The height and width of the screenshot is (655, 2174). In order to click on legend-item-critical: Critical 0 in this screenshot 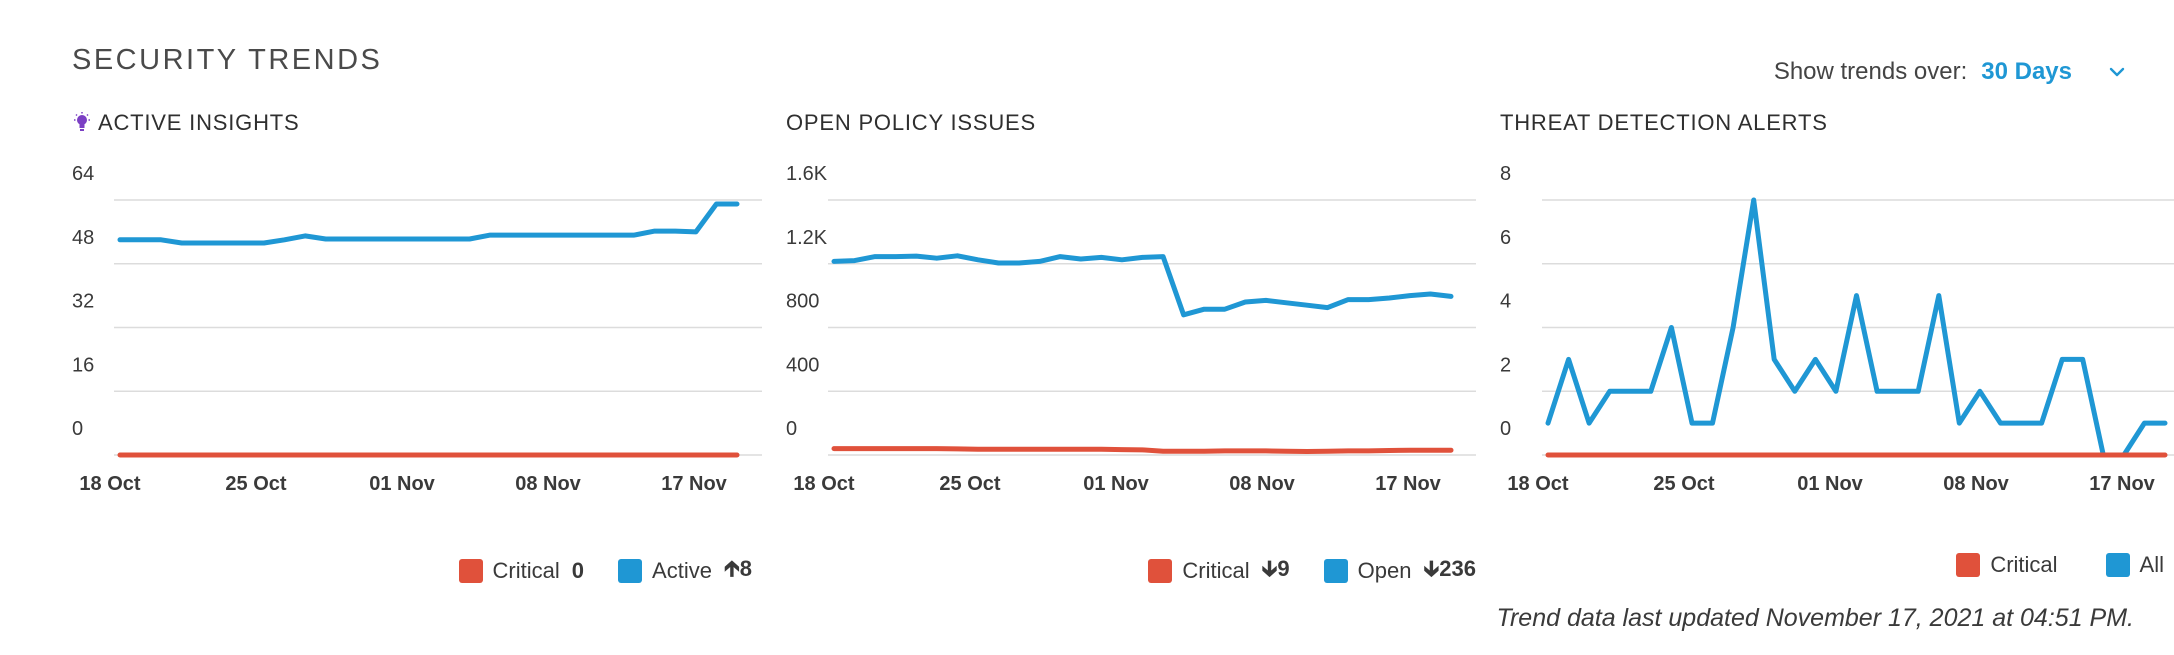, I will do `click(521, 571)`.